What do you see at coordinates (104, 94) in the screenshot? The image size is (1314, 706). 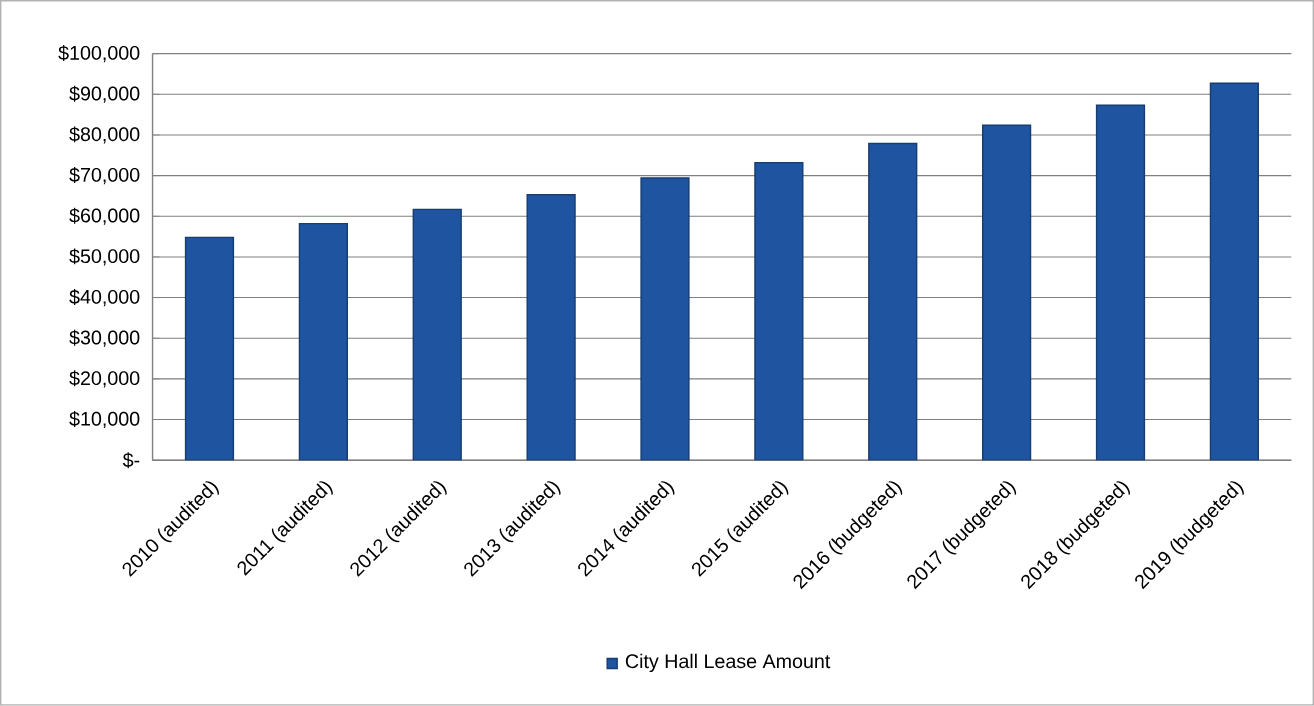 I see `y-tick-label: $90,000` at bounding box center [104, 94].